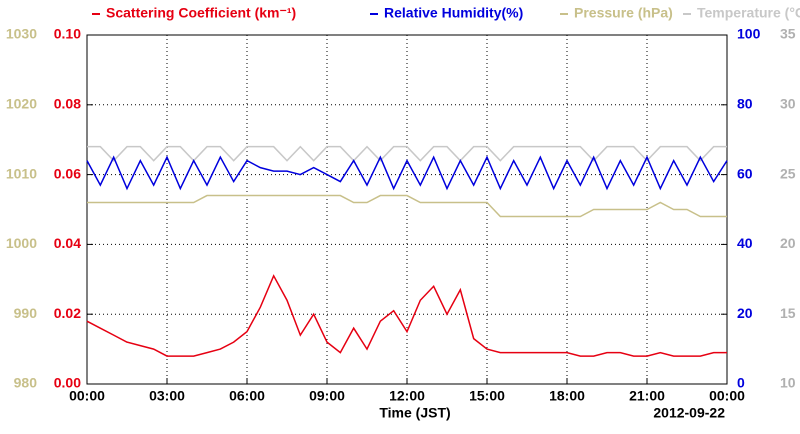  Describe the element at coordinates (327, 396) in the screenshot. I see `x-tick-label: 09:00` at that location.